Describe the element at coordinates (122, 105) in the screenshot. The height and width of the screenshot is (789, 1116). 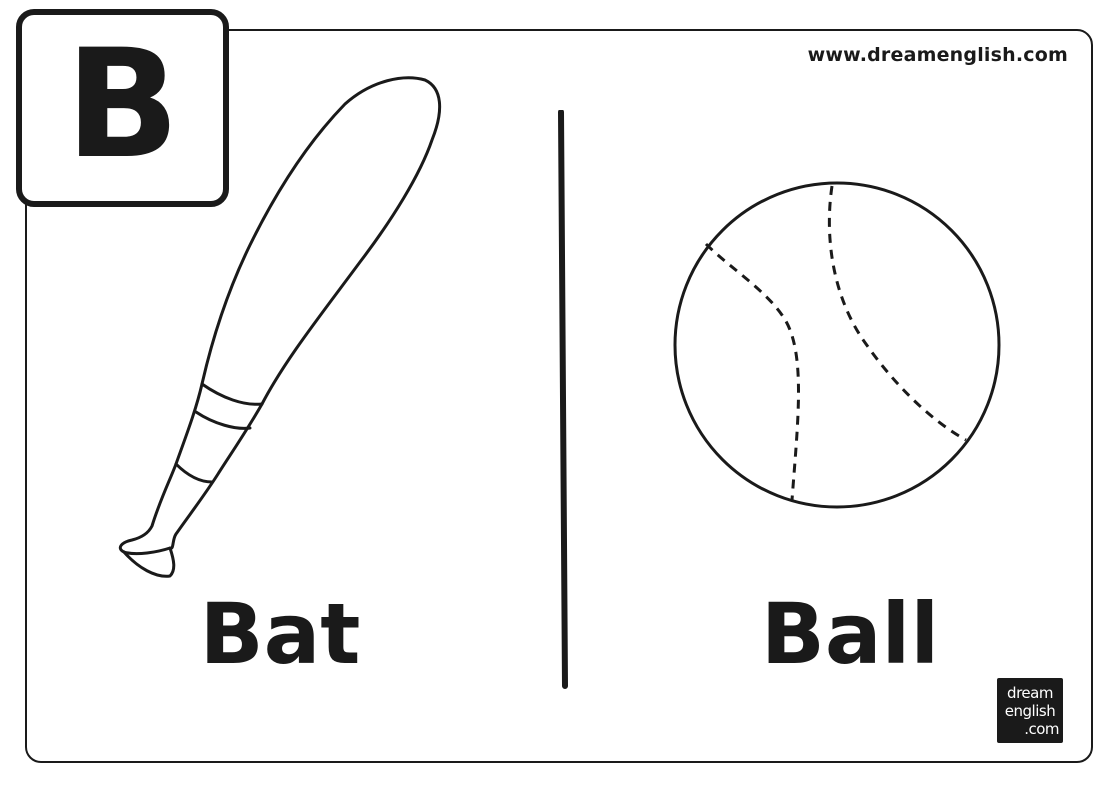
I see `featured-letter: B` at that location.